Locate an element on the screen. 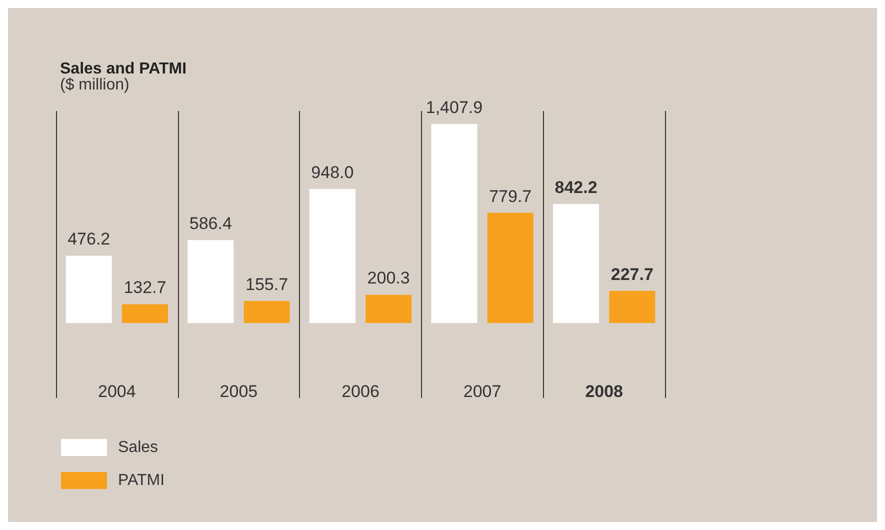  data-label: 842.2 is located at coordinates (576, 187).